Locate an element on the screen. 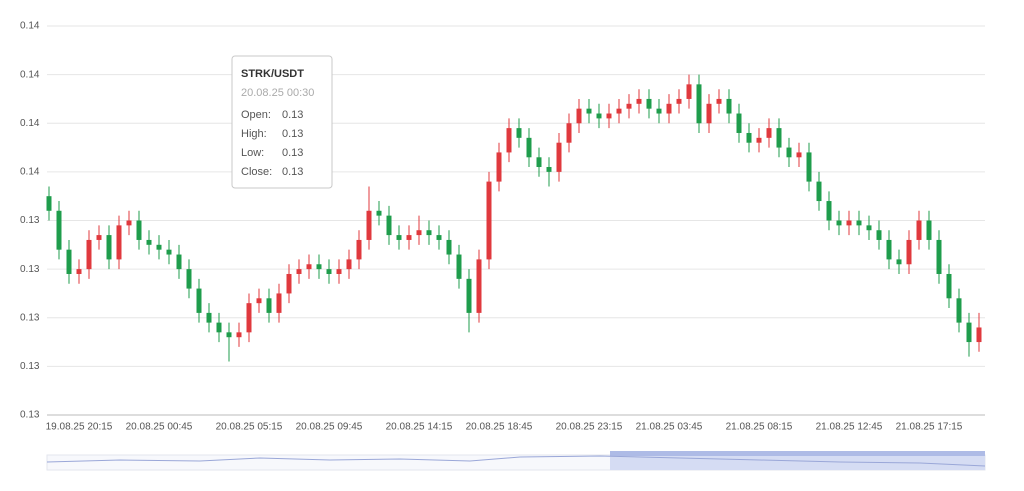 Image resolution: width=1024 pixels, height=491 pixels. x-tick-label: 20.08.25 09:45 is located at coordinates (329, 427).